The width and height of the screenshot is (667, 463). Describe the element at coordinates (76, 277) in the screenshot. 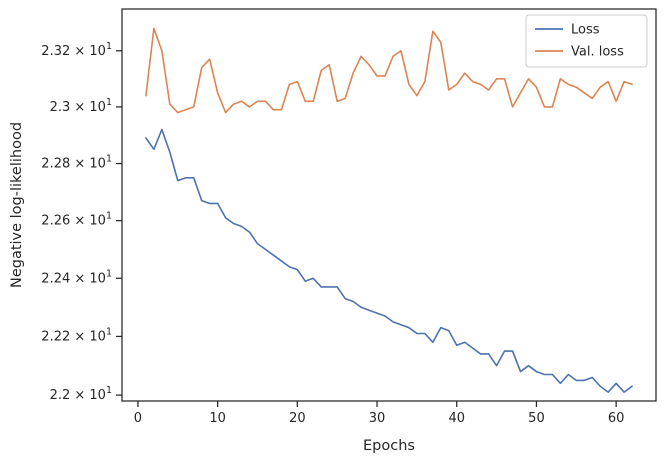

I see `y-tick-label: 2.24 × 10¹` at that location.